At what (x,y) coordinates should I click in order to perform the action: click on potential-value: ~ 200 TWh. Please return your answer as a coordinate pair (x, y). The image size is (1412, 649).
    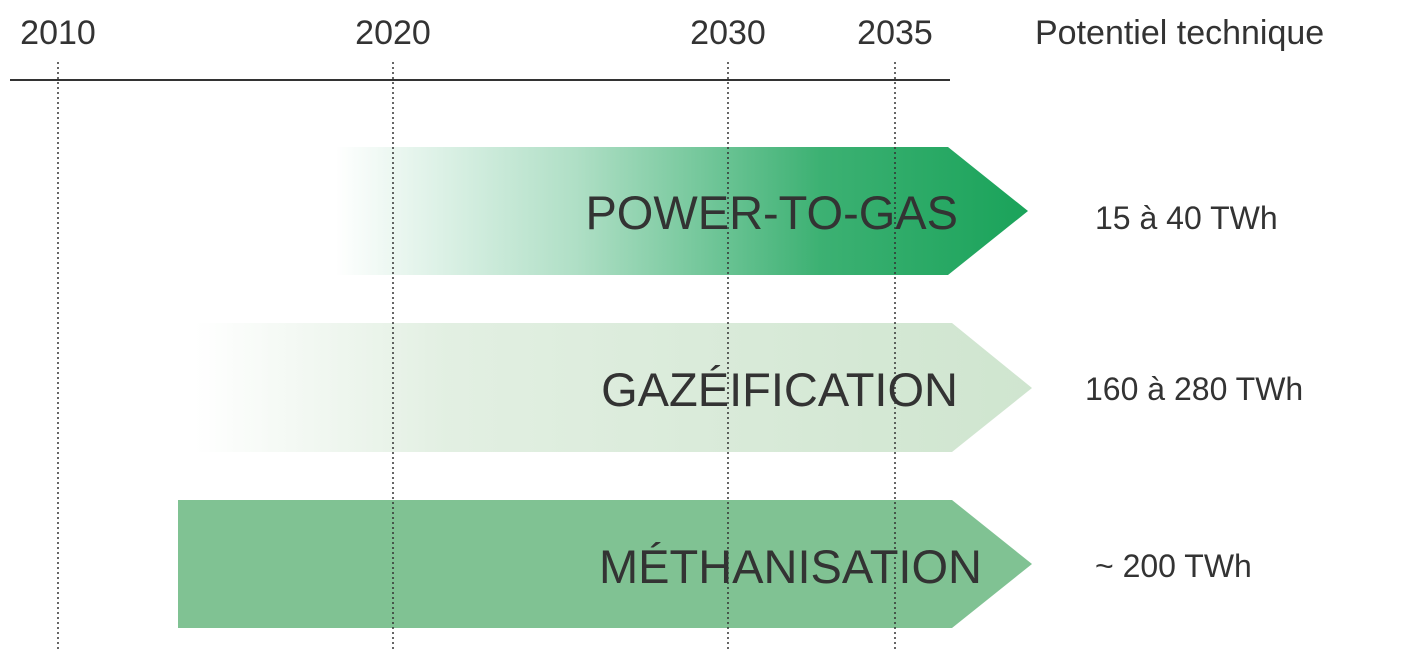
    Looking at the image, I should click on (1173, 566).